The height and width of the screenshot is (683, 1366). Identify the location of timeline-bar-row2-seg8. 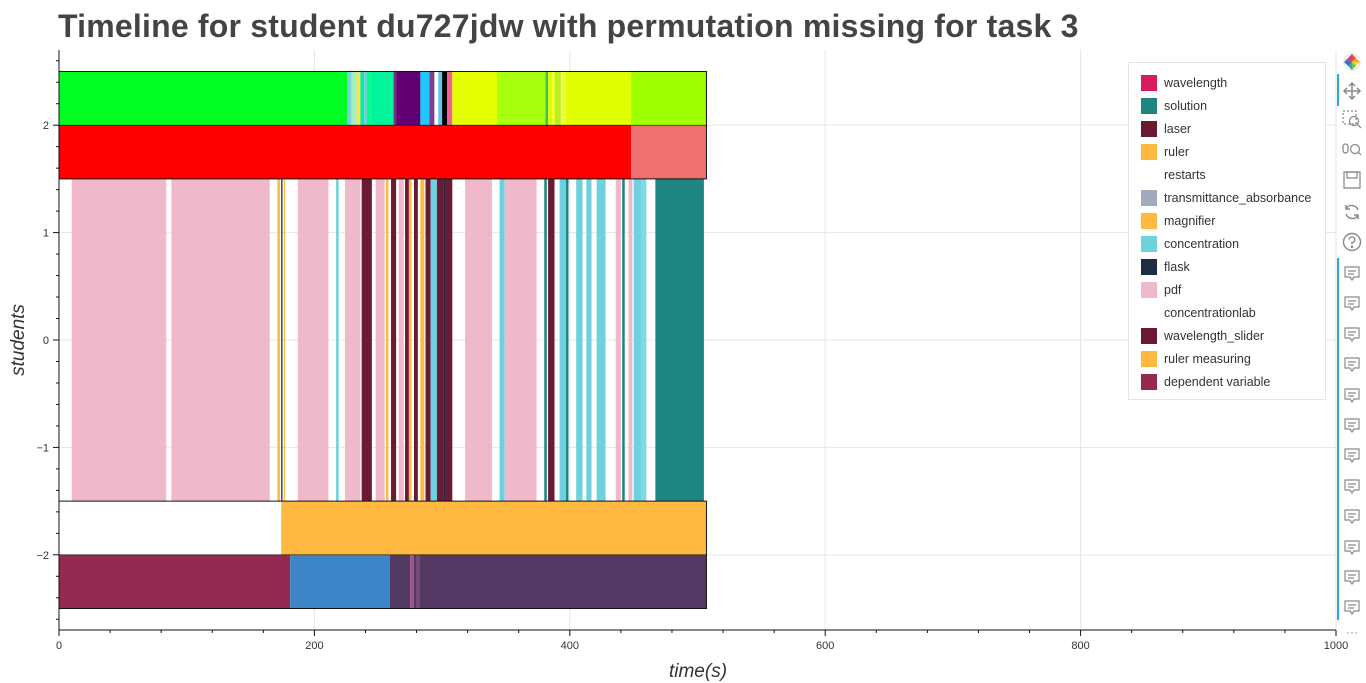
(366, 340).